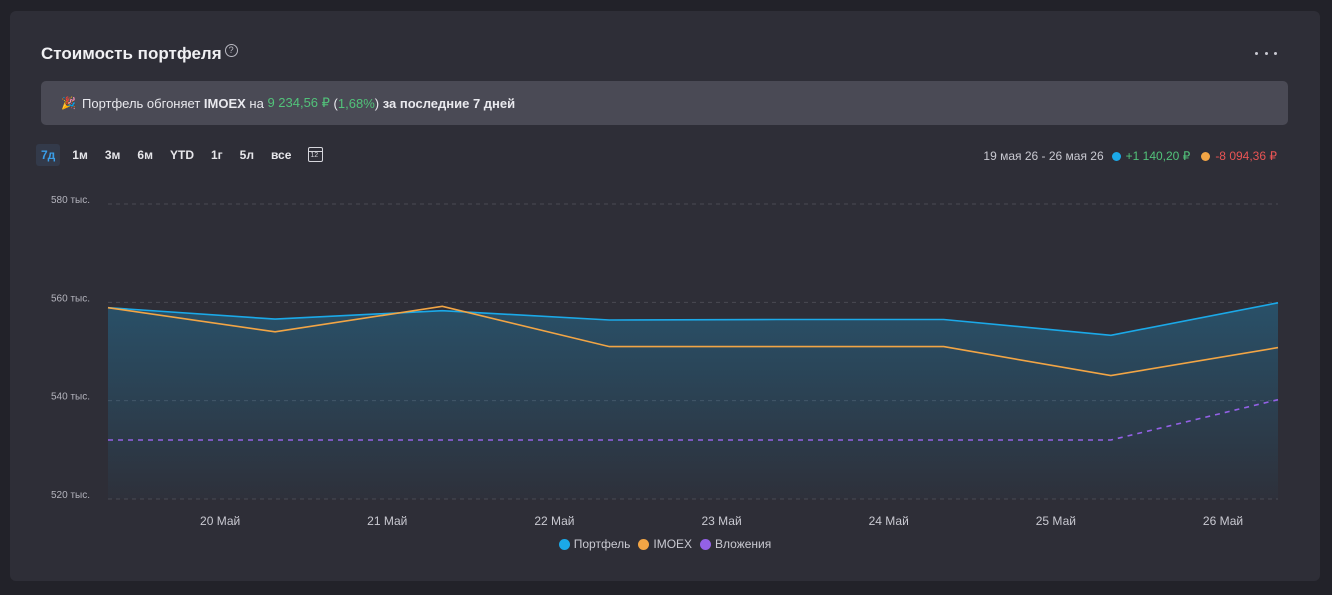  Describe the element at coordinates (706, 544) in the screenshot. I see `legend-investments-swatch` at that location.